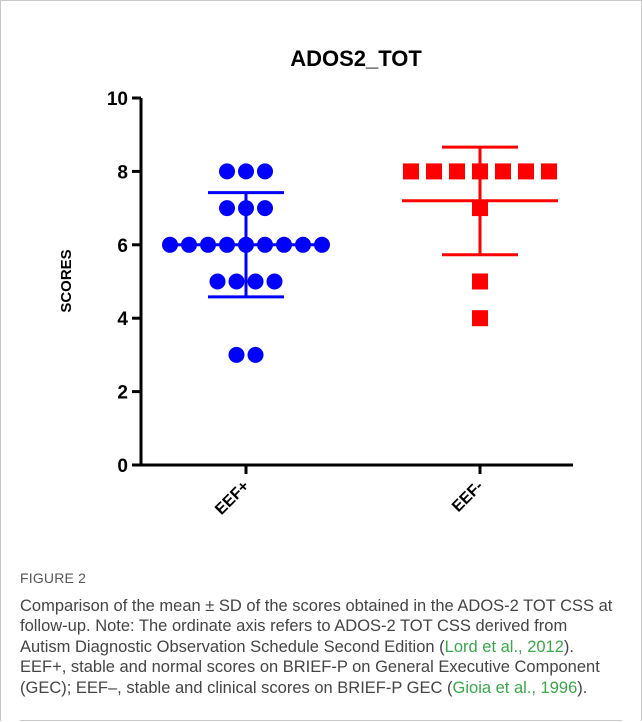 The width and height of the screenshot is (642, 722). Describe the element at coordinates (117, 99) in the screenshot. I see `y-tick-label: 10` at that location.